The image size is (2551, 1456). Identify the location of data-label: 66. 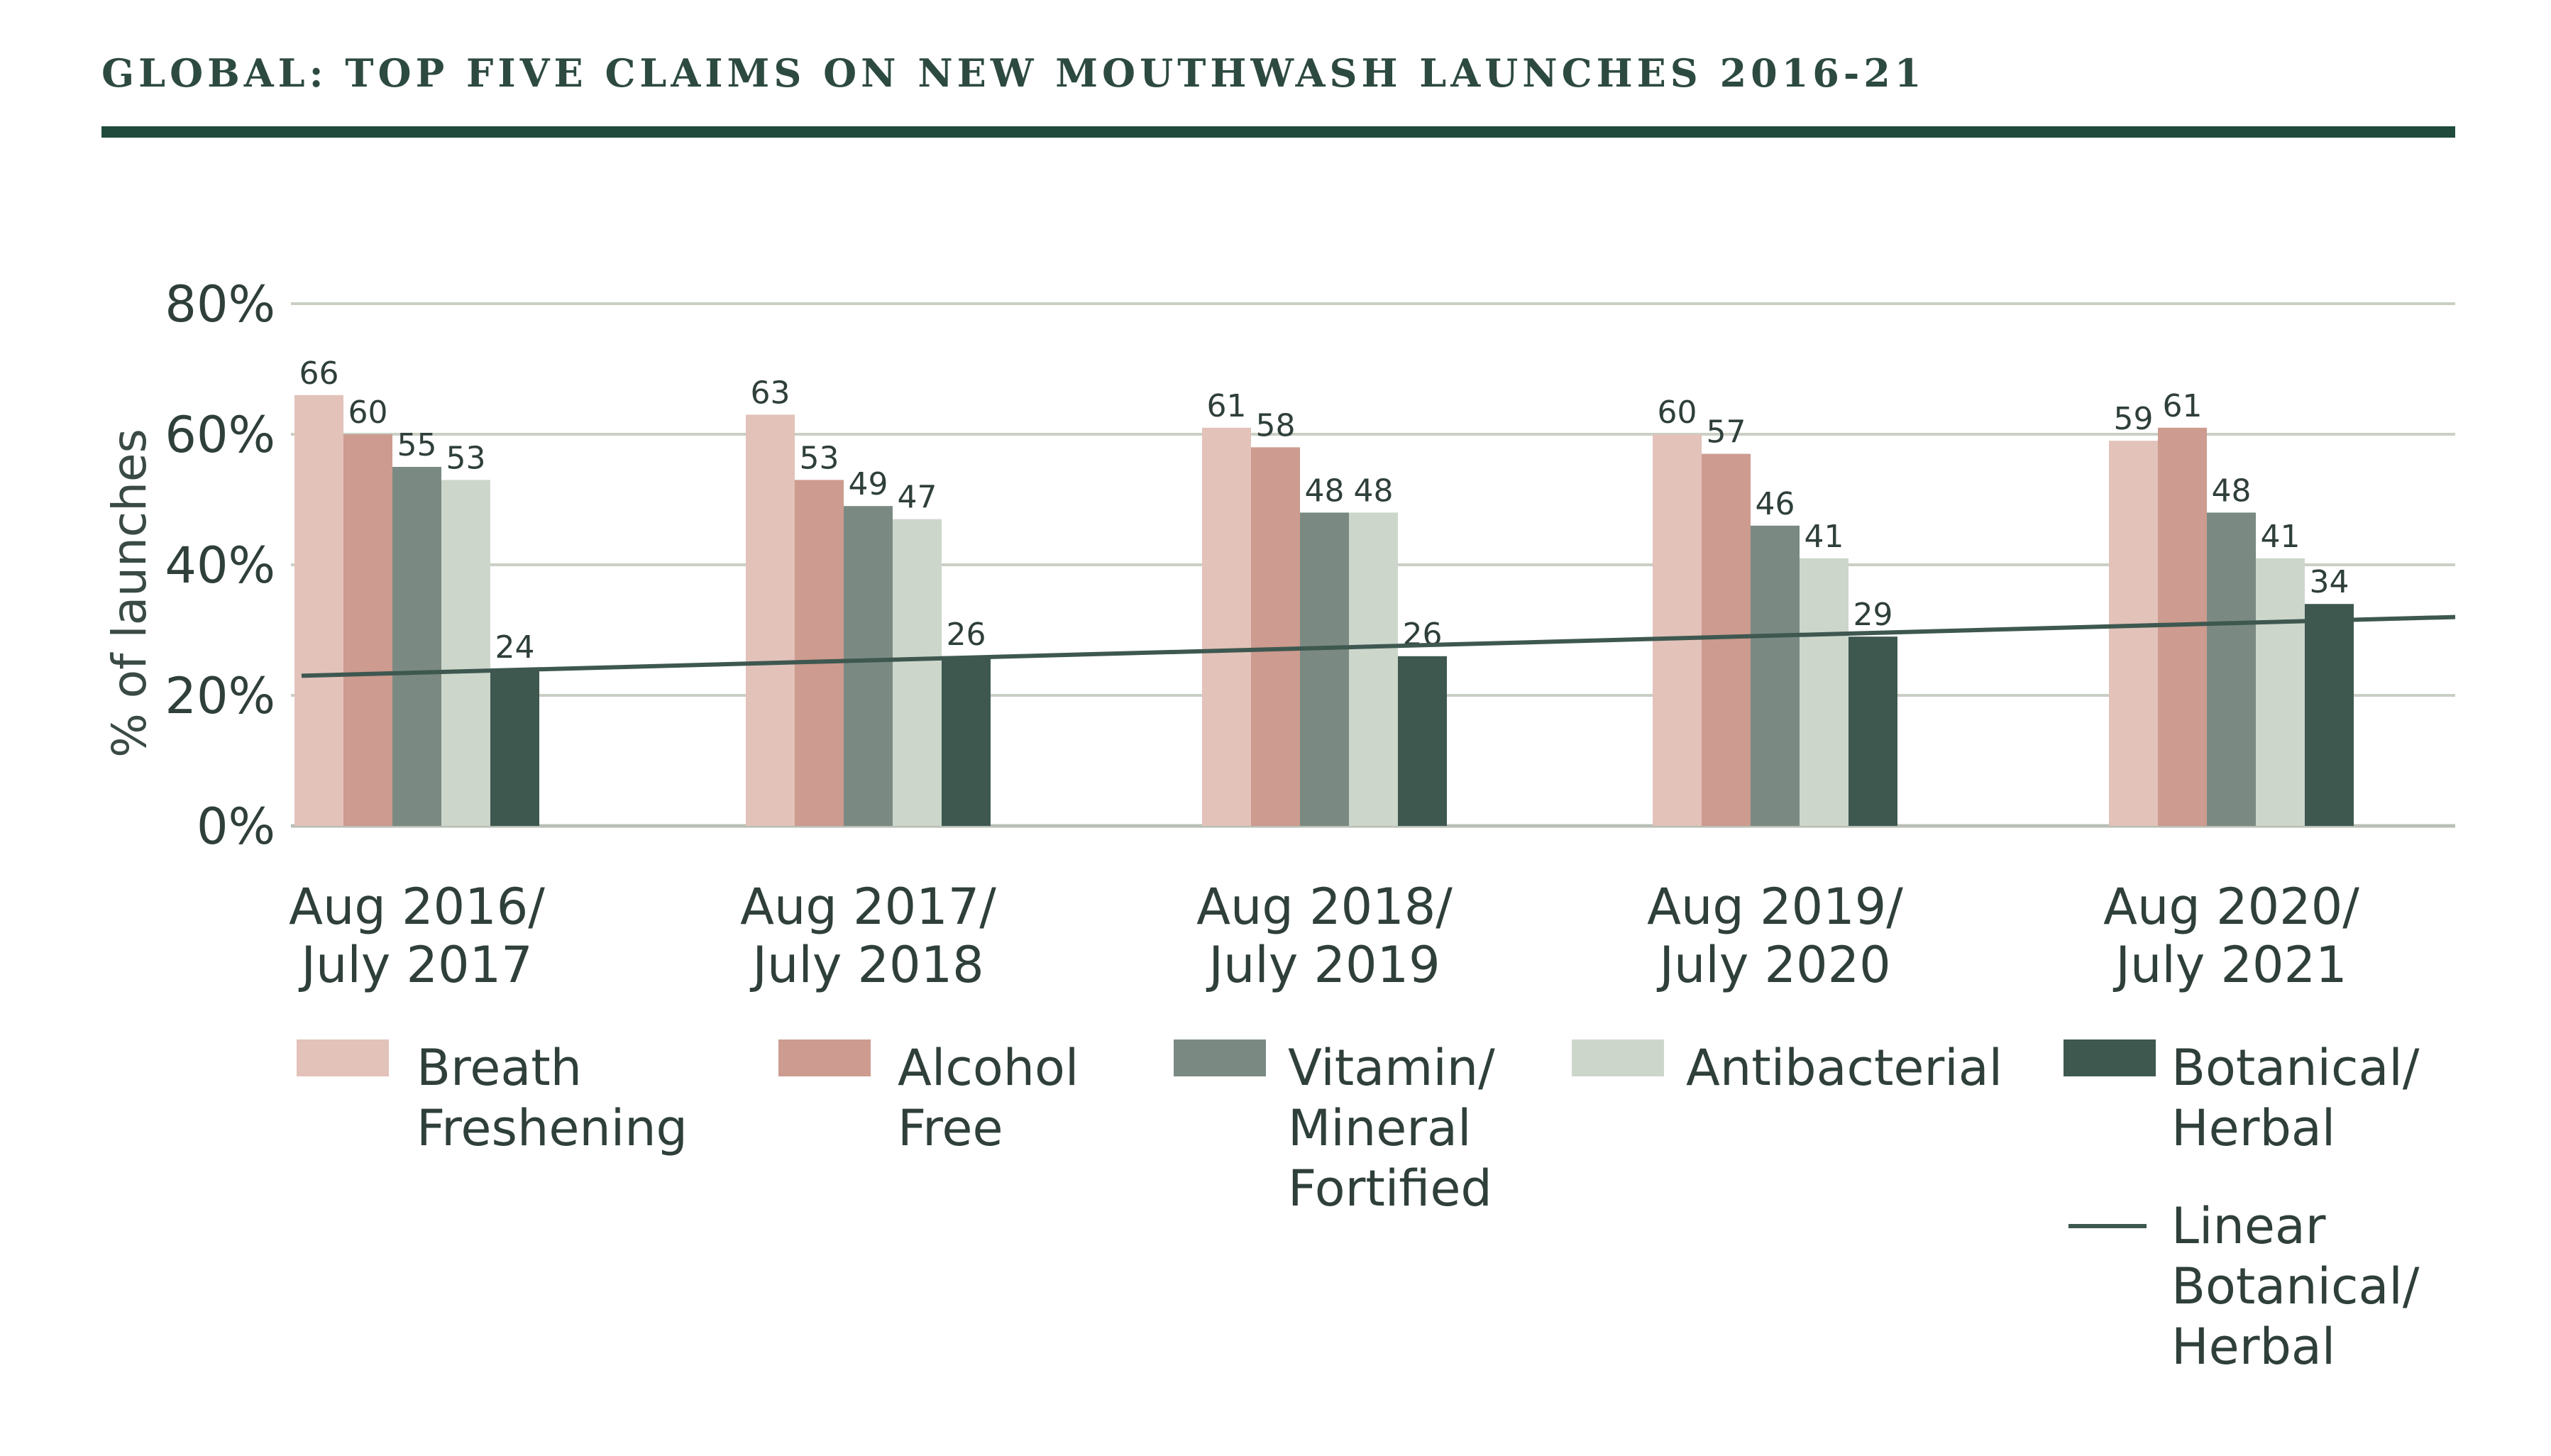
(319, 373).